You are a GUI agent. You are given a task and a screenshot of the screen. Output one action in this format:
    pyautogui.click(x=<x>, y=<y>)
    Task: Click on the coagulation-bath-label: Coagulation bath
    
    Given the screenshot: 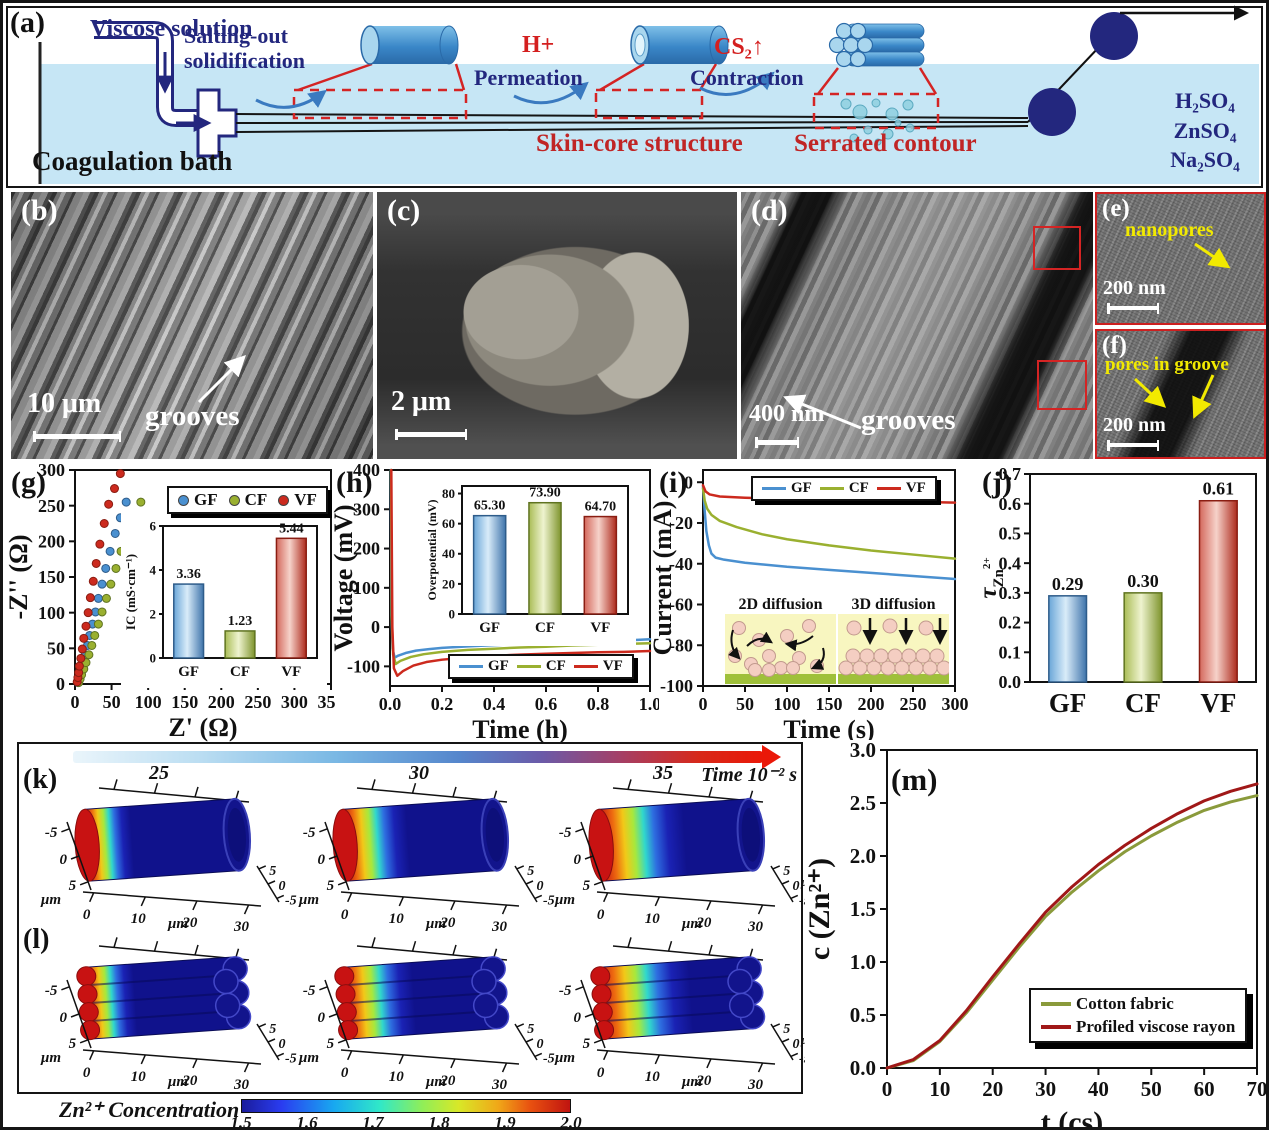 What is the action you would take?
    pyautogui.click(x=132, y=161)
    